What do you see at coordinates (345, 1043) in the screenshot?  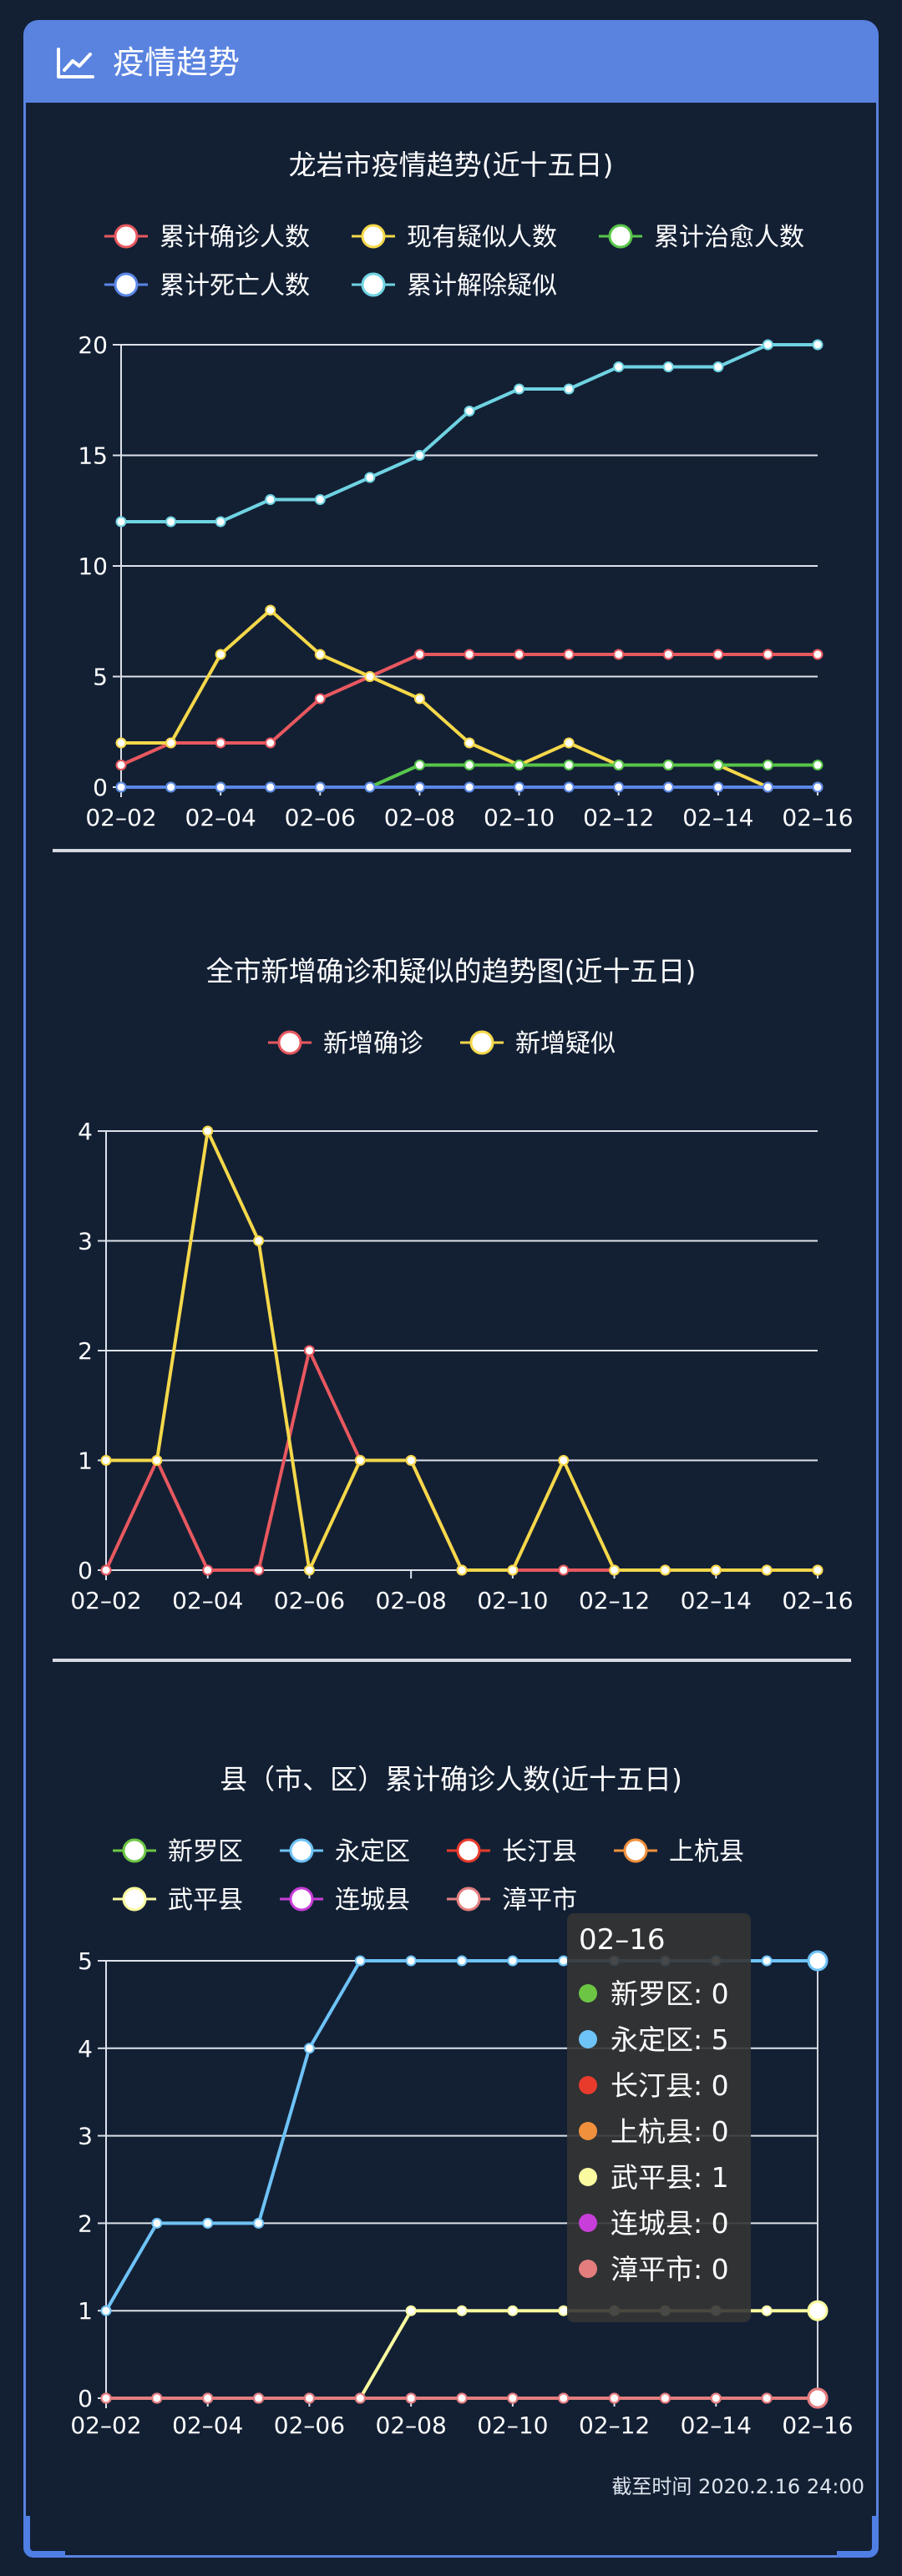 I see `legend-item: 新增确诊` at bounding box center [345, 1043].